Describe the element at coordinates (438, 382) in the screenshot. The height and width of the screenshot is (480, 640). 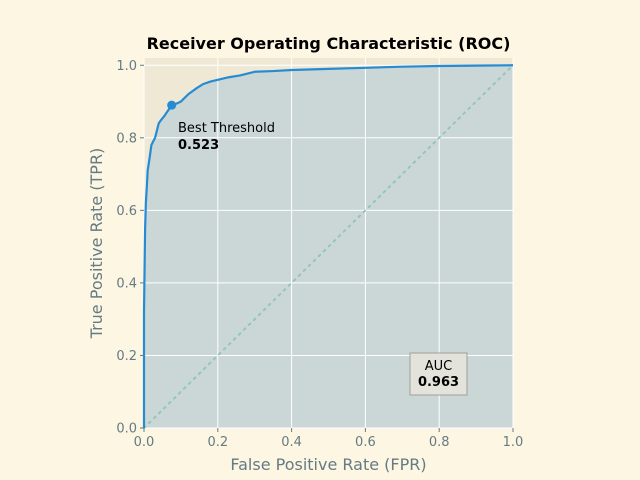
I see `auc-value: 0.963` at that location.